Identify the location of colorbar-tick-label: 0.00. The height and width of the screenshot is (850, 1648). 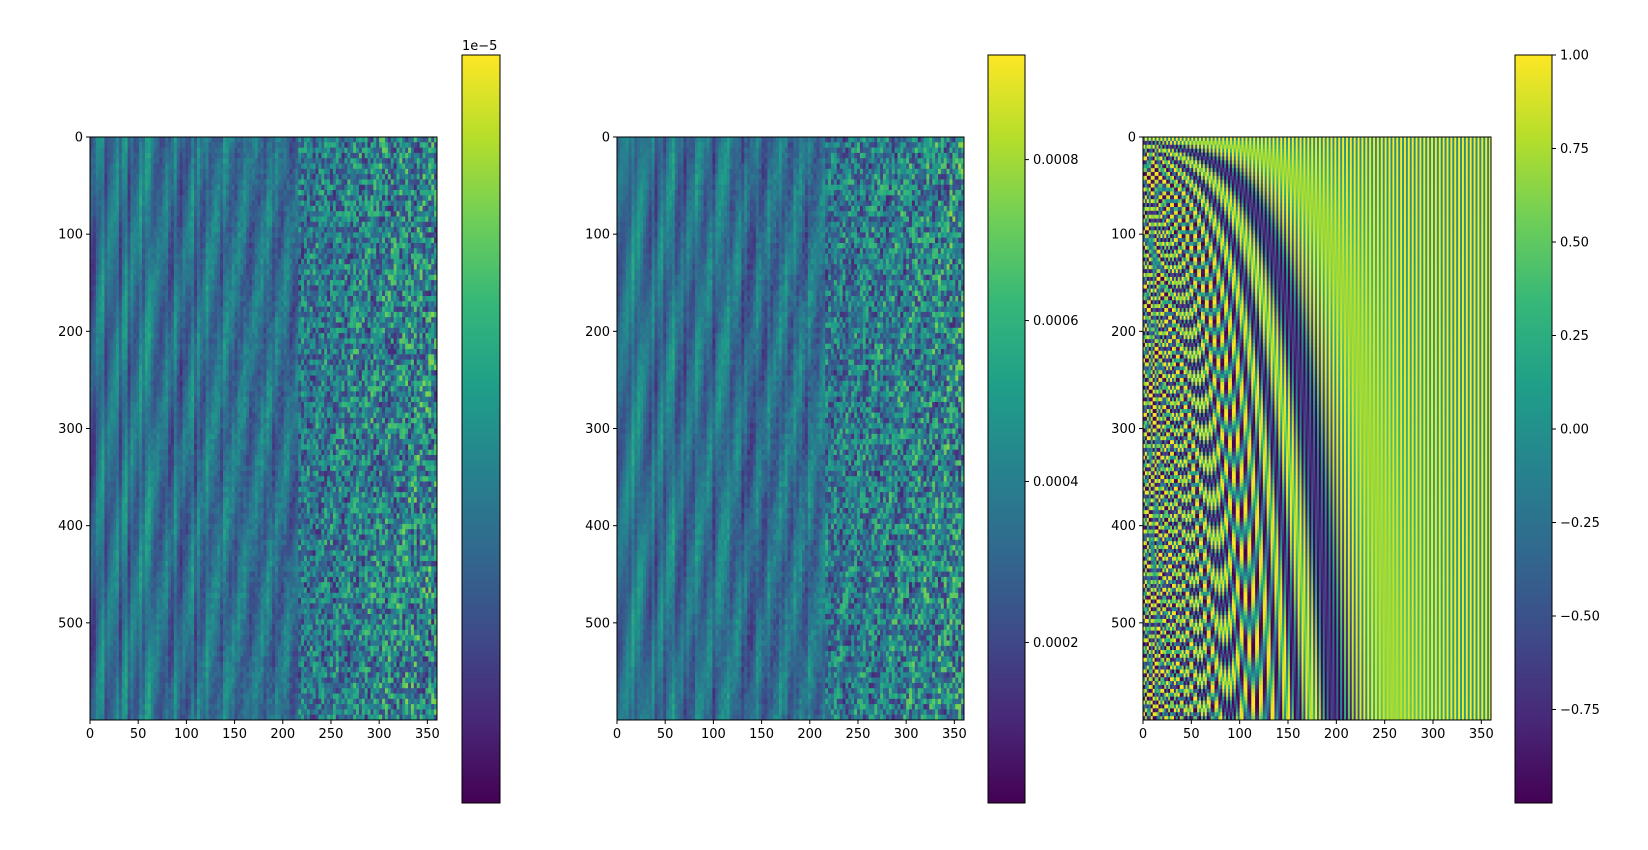
(1574, 430).